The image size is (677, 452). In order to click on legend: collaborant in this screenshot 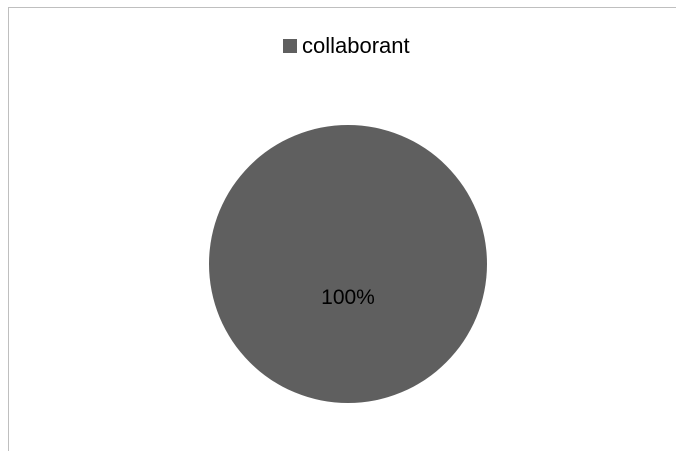, I will do `click(346, 45)`.